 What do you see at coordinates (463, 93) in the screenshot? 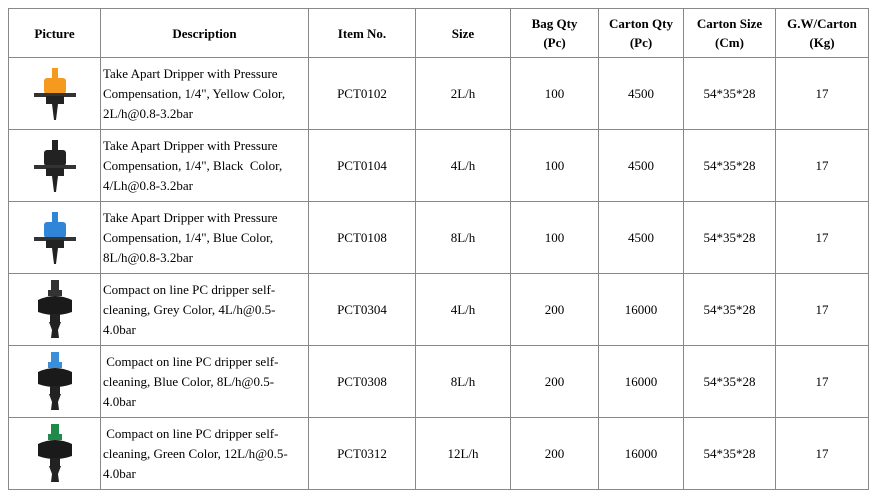
I see `size-cell: 2L/h` at bounding box center [463, 93].